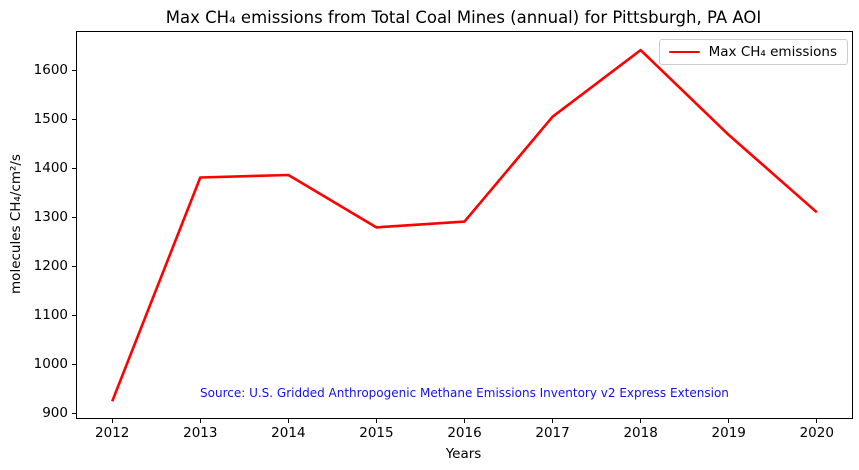  What do you see at coordinates (50, 266) in the screenshot?
I see `y-tick-label: 1200` at bounding box center [50, 266].